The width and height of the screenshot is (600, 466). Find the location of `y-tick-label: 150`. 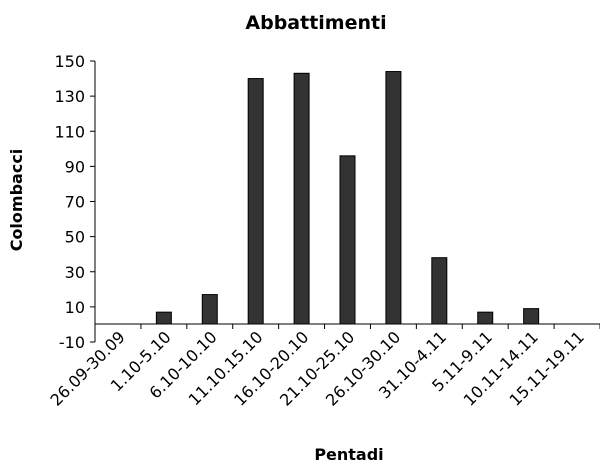

y-tick-label: 150 is located at coordinates (69, 61).